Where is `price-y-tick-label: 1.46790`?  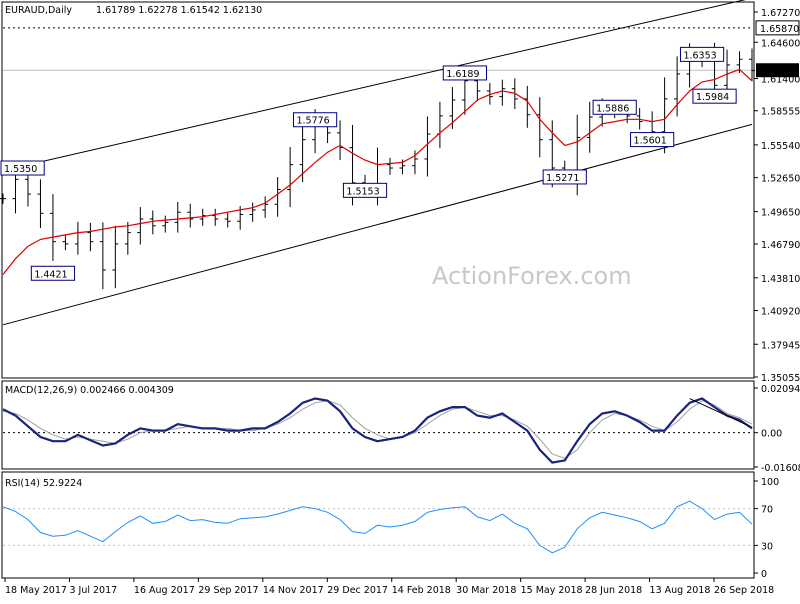 price-y-tick-label: 1.46790 is located at coordinates (780, 245).